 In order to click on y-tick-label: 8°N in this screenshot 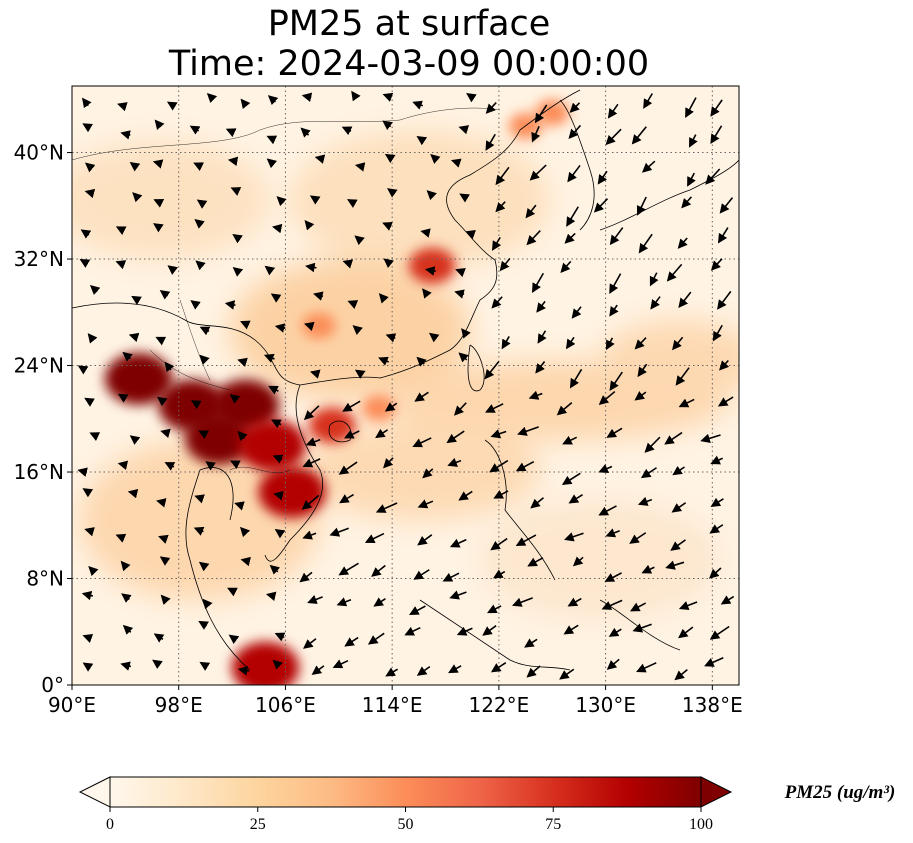, I will do `click(45, 579)`.